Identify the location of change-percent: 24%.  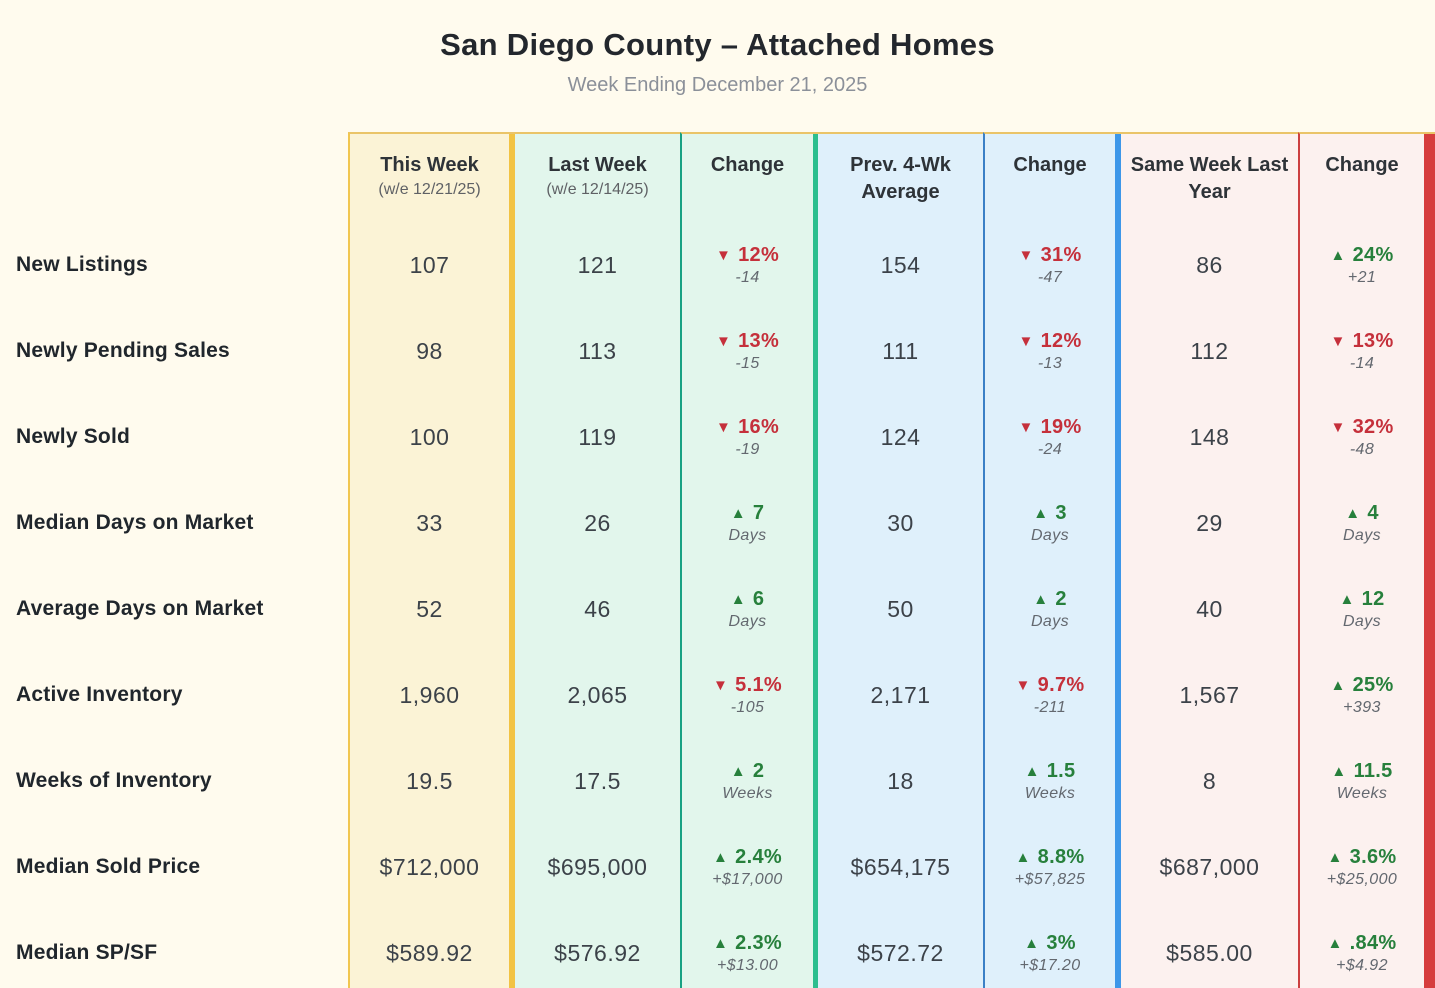
(1373, 254).